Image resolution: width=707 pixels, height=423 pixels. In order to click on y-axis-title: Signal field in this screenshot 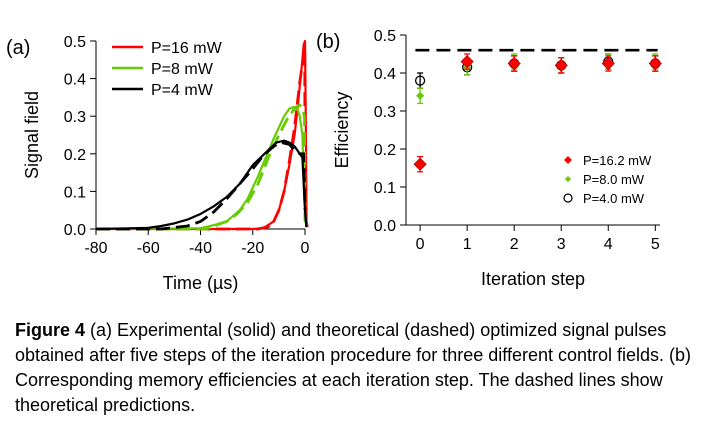, I will do `click(32, 135)`.